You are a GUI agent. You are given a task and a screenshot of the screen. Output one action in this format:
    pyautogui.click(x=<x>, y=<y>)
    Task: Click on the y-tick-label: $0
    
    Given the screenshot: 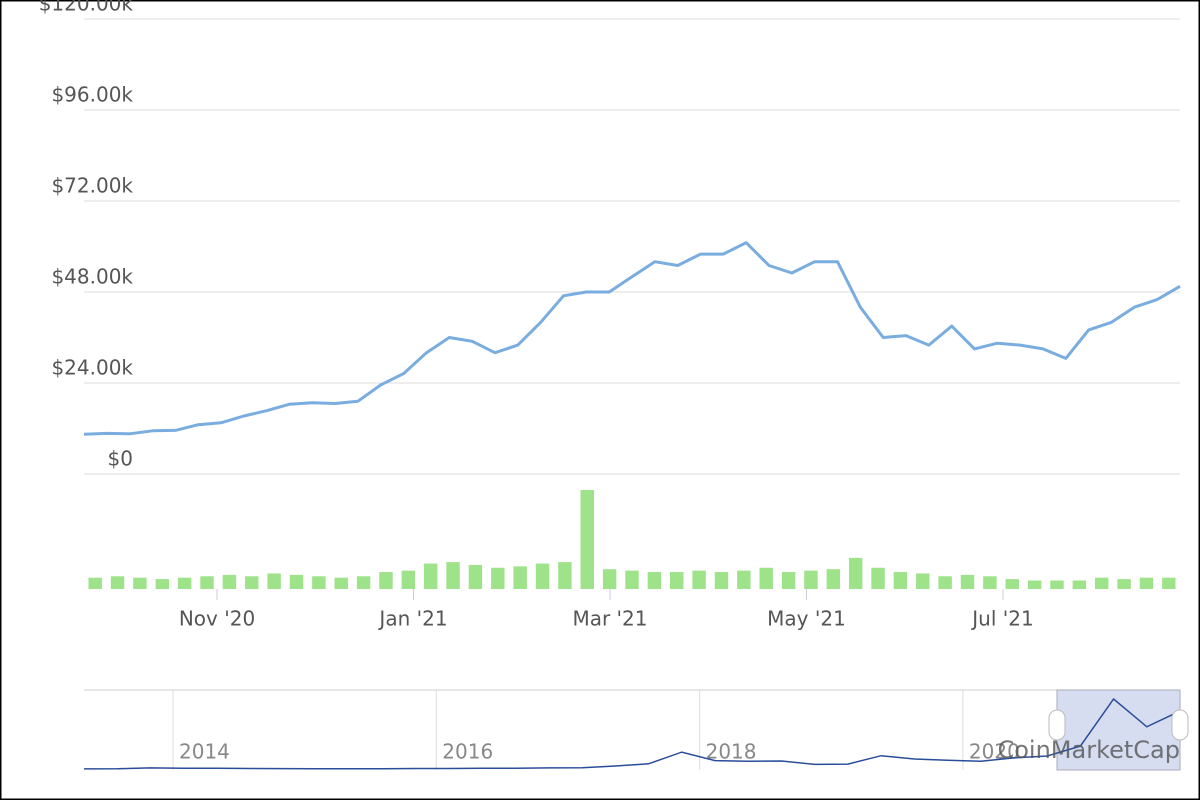 What is the action you would take?
    pyautogui.click(x=120, y=459)
    